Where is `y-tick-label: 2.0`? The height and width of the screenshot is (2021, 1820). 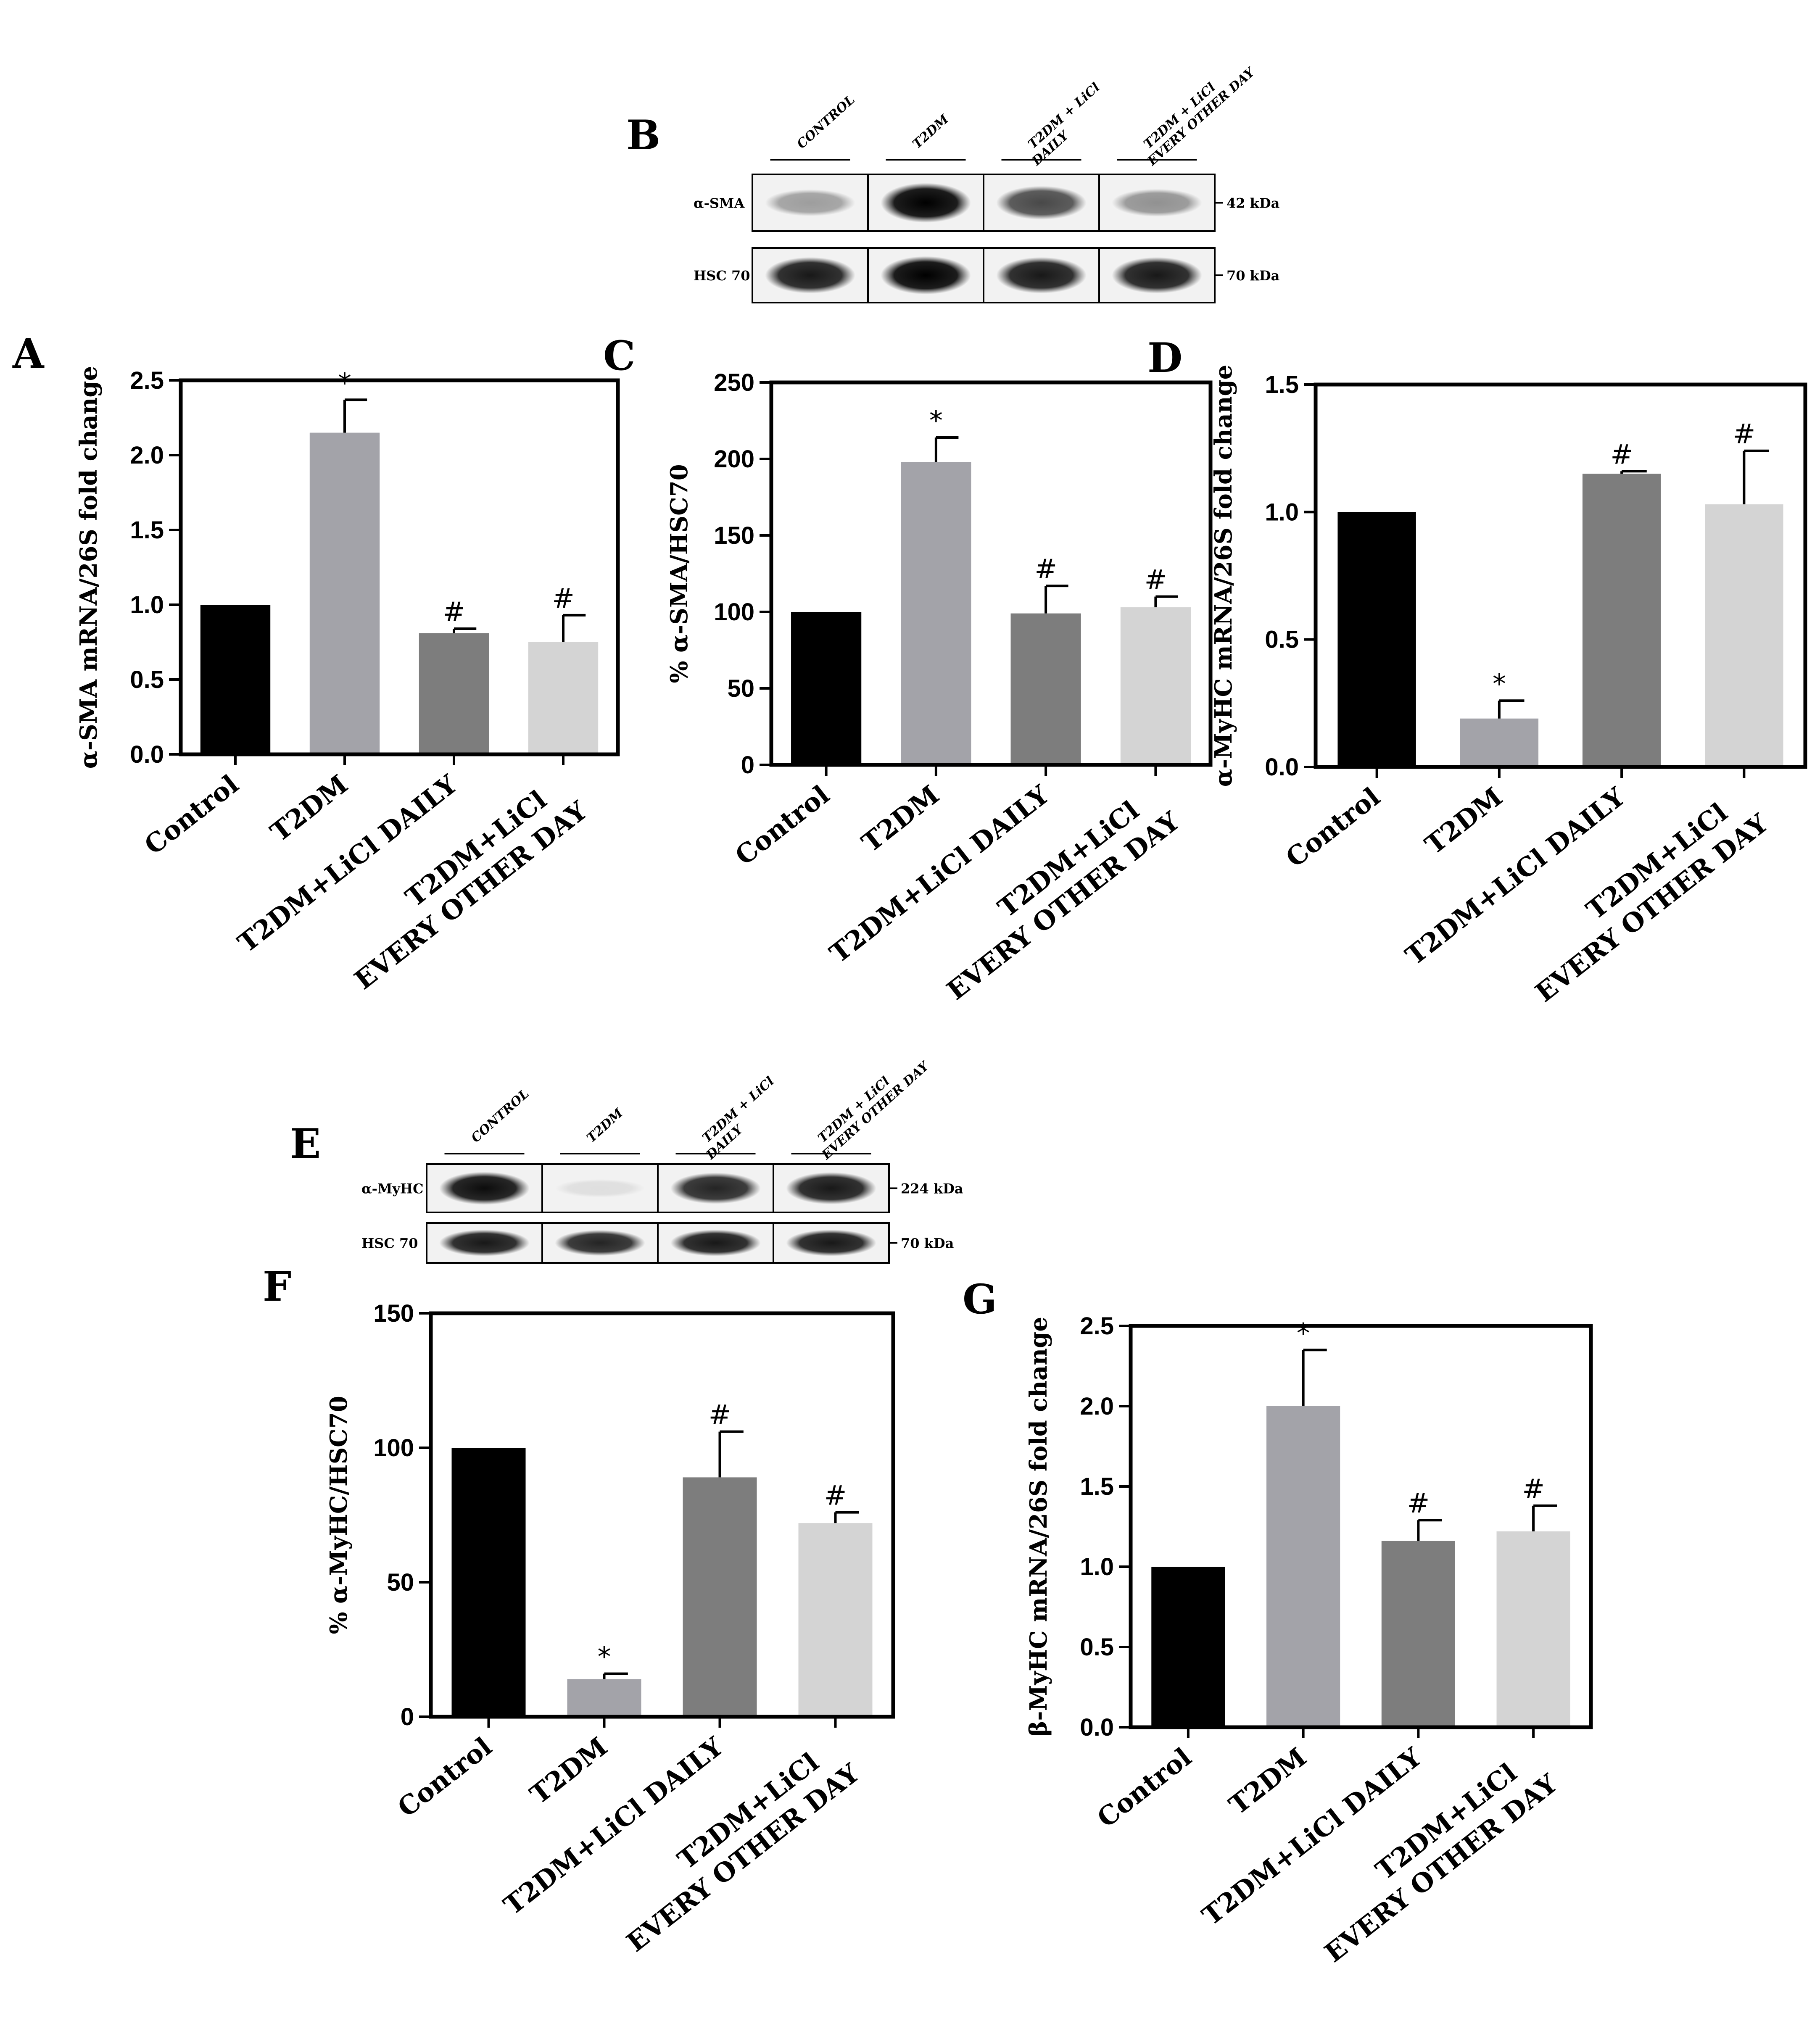
y-tick-label: 2.0 is located at coordinates (1097, 1407).